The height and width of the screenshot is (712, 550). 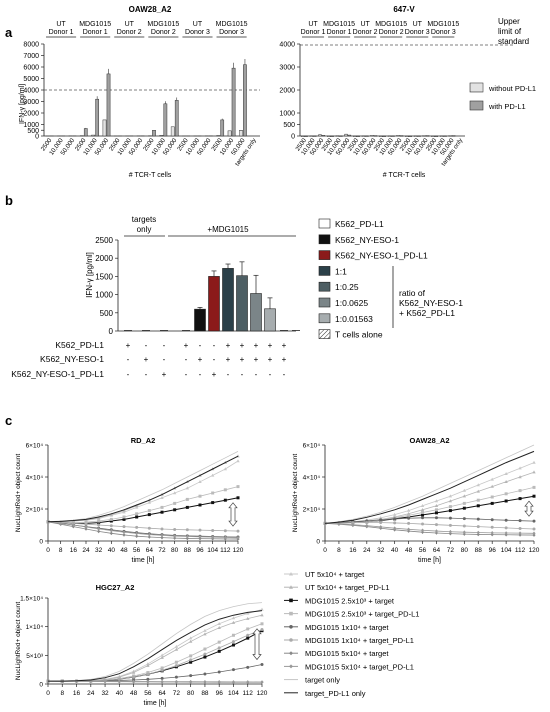 I want to click on condition-row-label: K562_PD-L1, so click(x=79, y=345).